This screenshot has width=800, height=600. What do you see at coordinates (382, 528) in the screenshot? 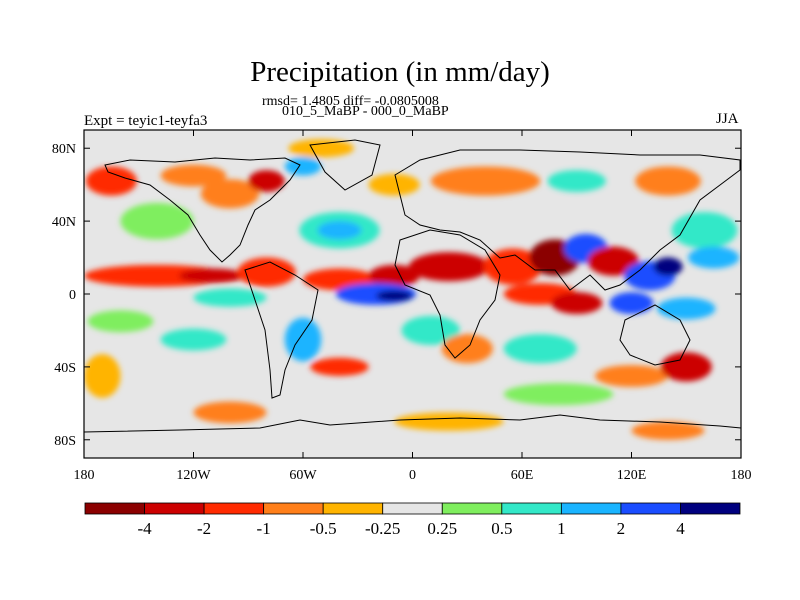
I see `colorbar-level-label: -0.25` at bounding box center [382, 528].